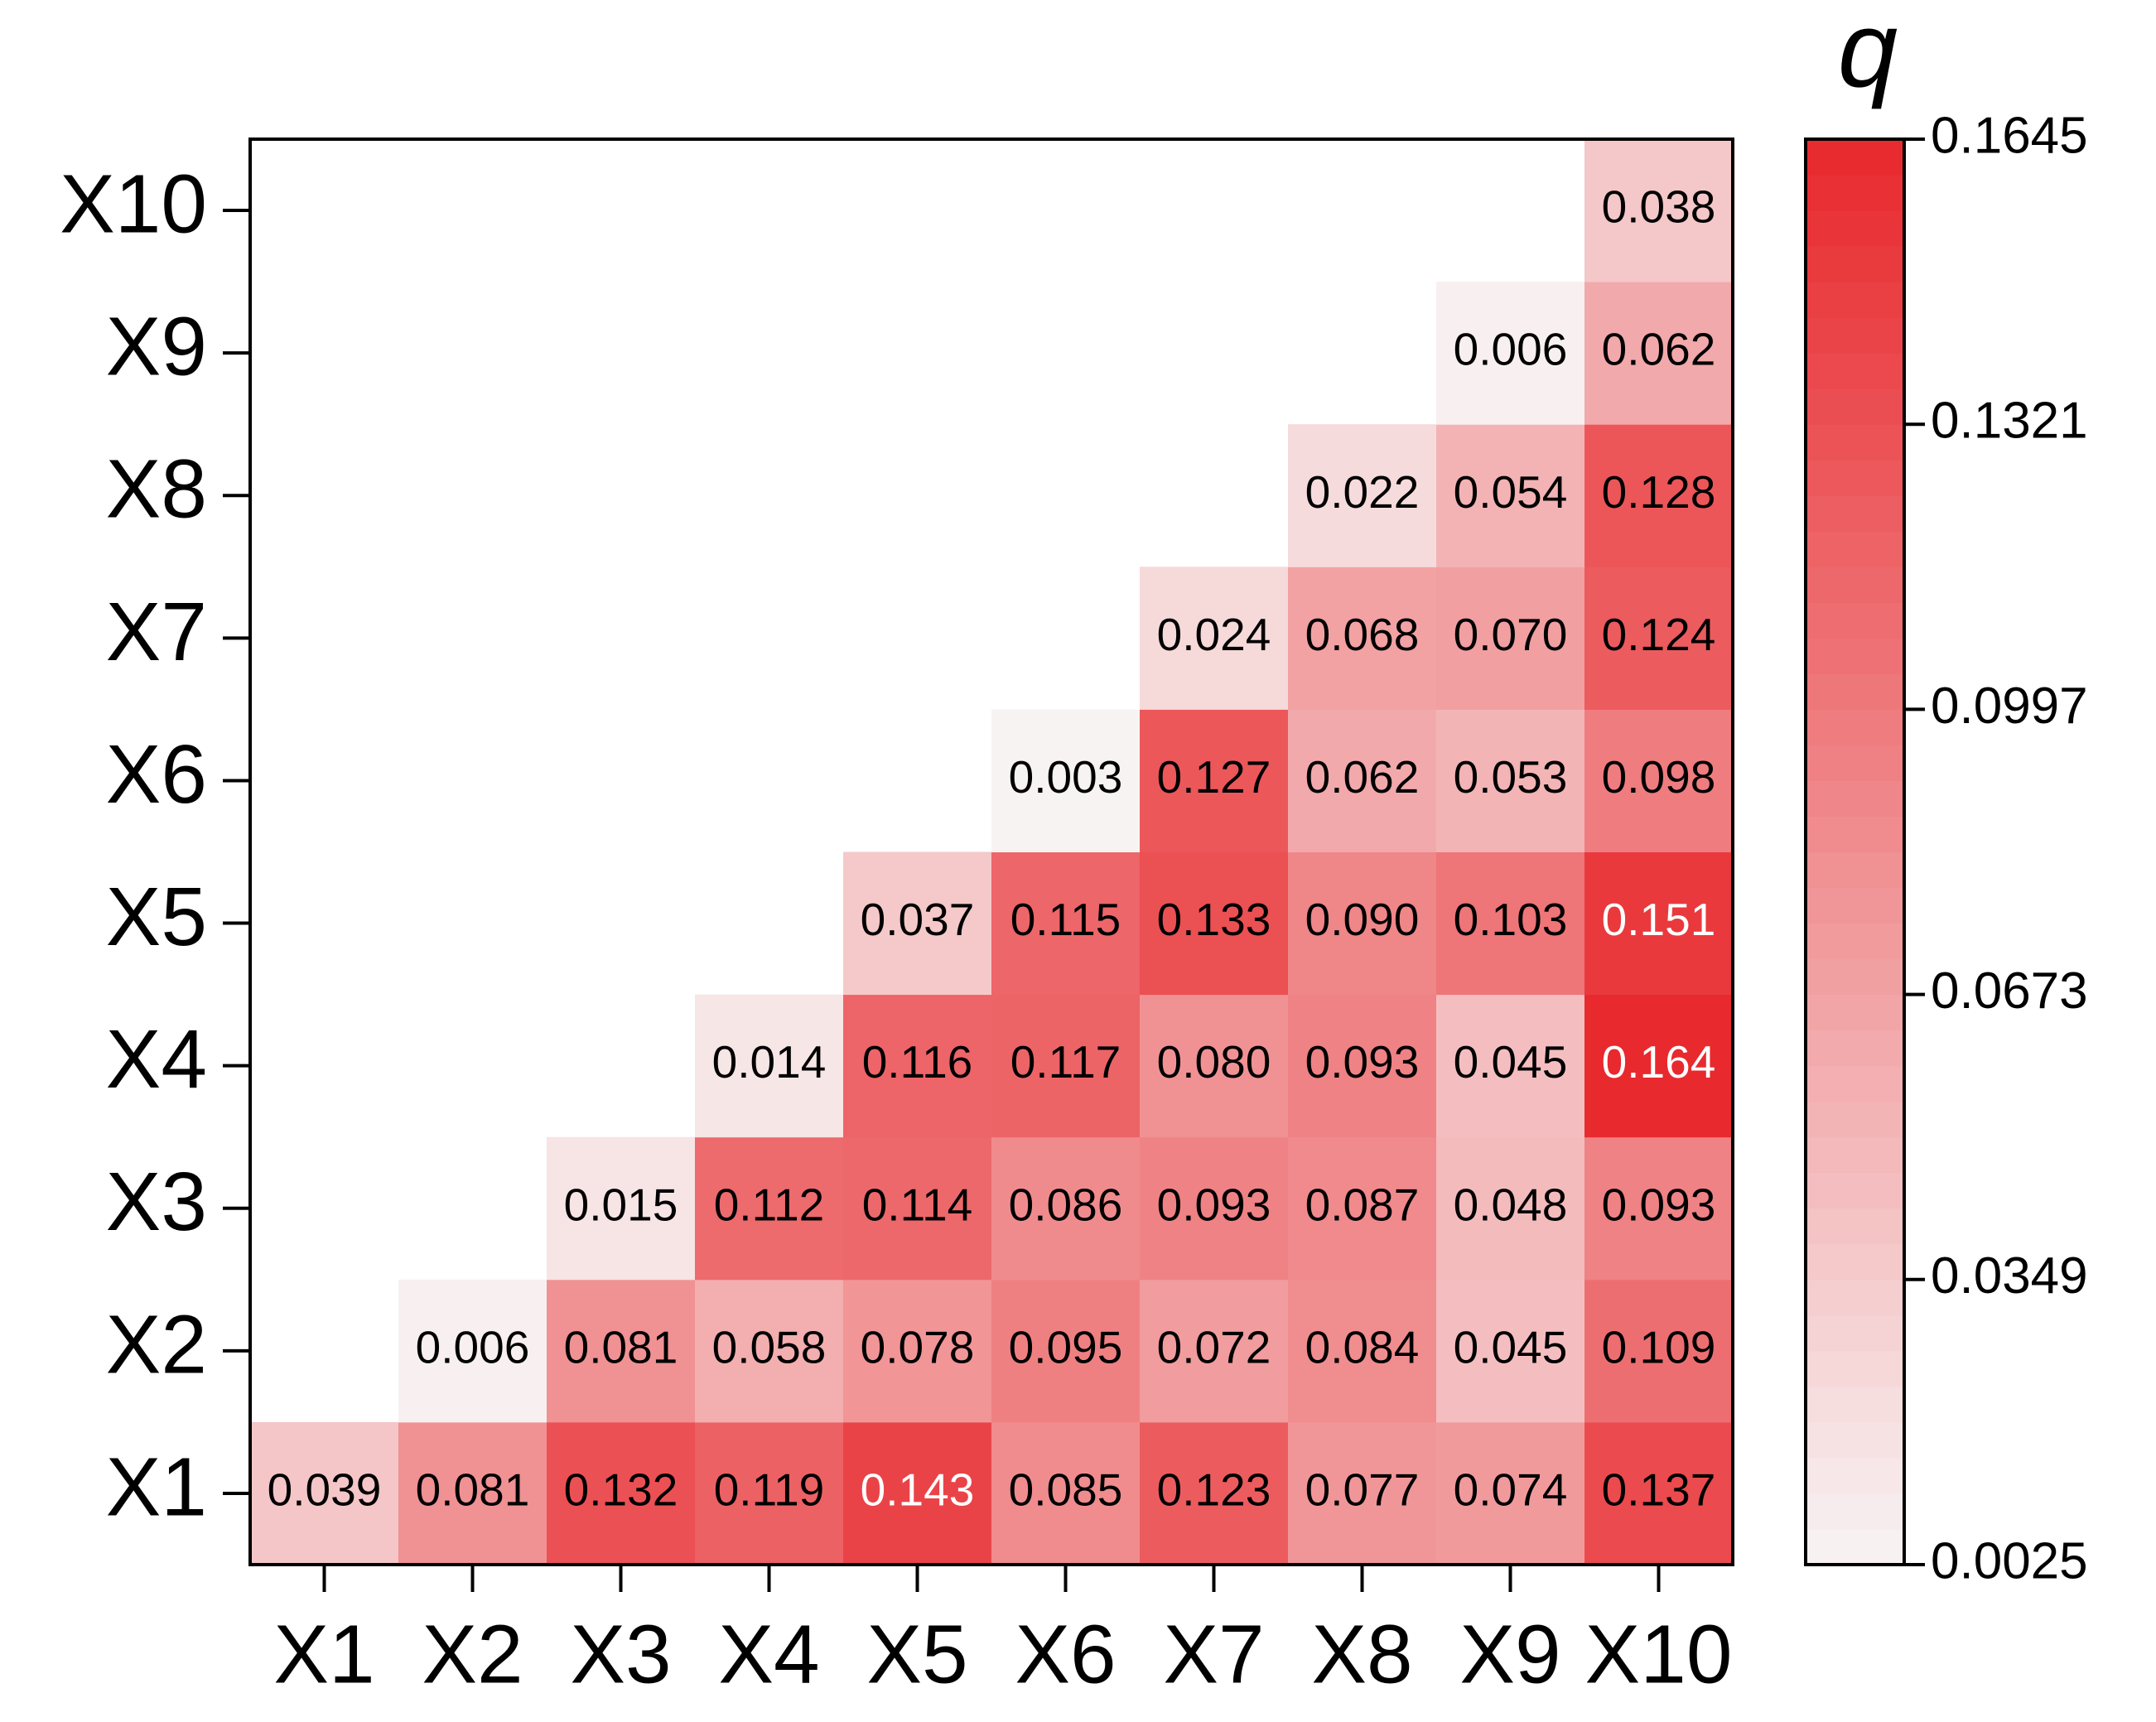 The image size is (2156, 1722). Describe the element at coordinates (768, 1654) in the screenshot. I see `x-tick-label: X4` at that location.